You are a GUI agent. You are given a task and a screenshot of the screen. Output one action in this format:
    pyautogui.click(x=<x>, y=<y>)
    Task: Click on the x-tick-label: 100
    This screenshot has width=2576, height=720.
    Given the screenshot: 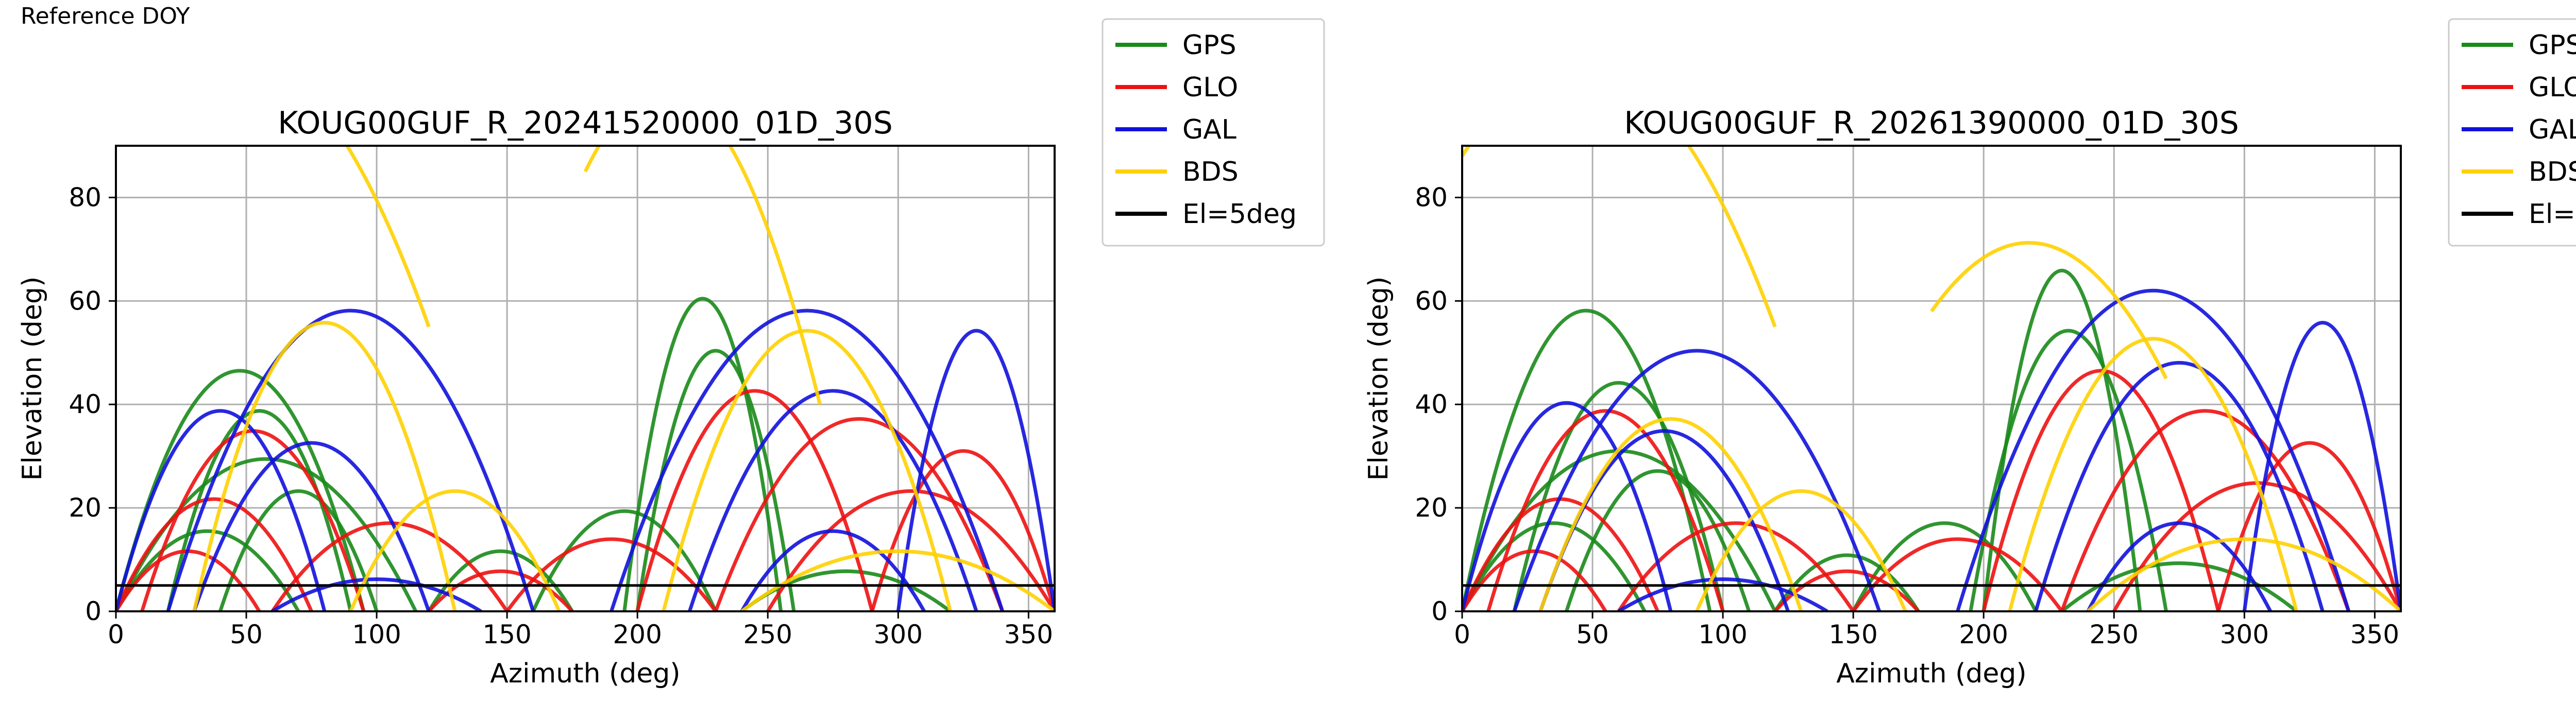 What is the action you would take?
    pyautogui.click(x=1722, y=634)
    